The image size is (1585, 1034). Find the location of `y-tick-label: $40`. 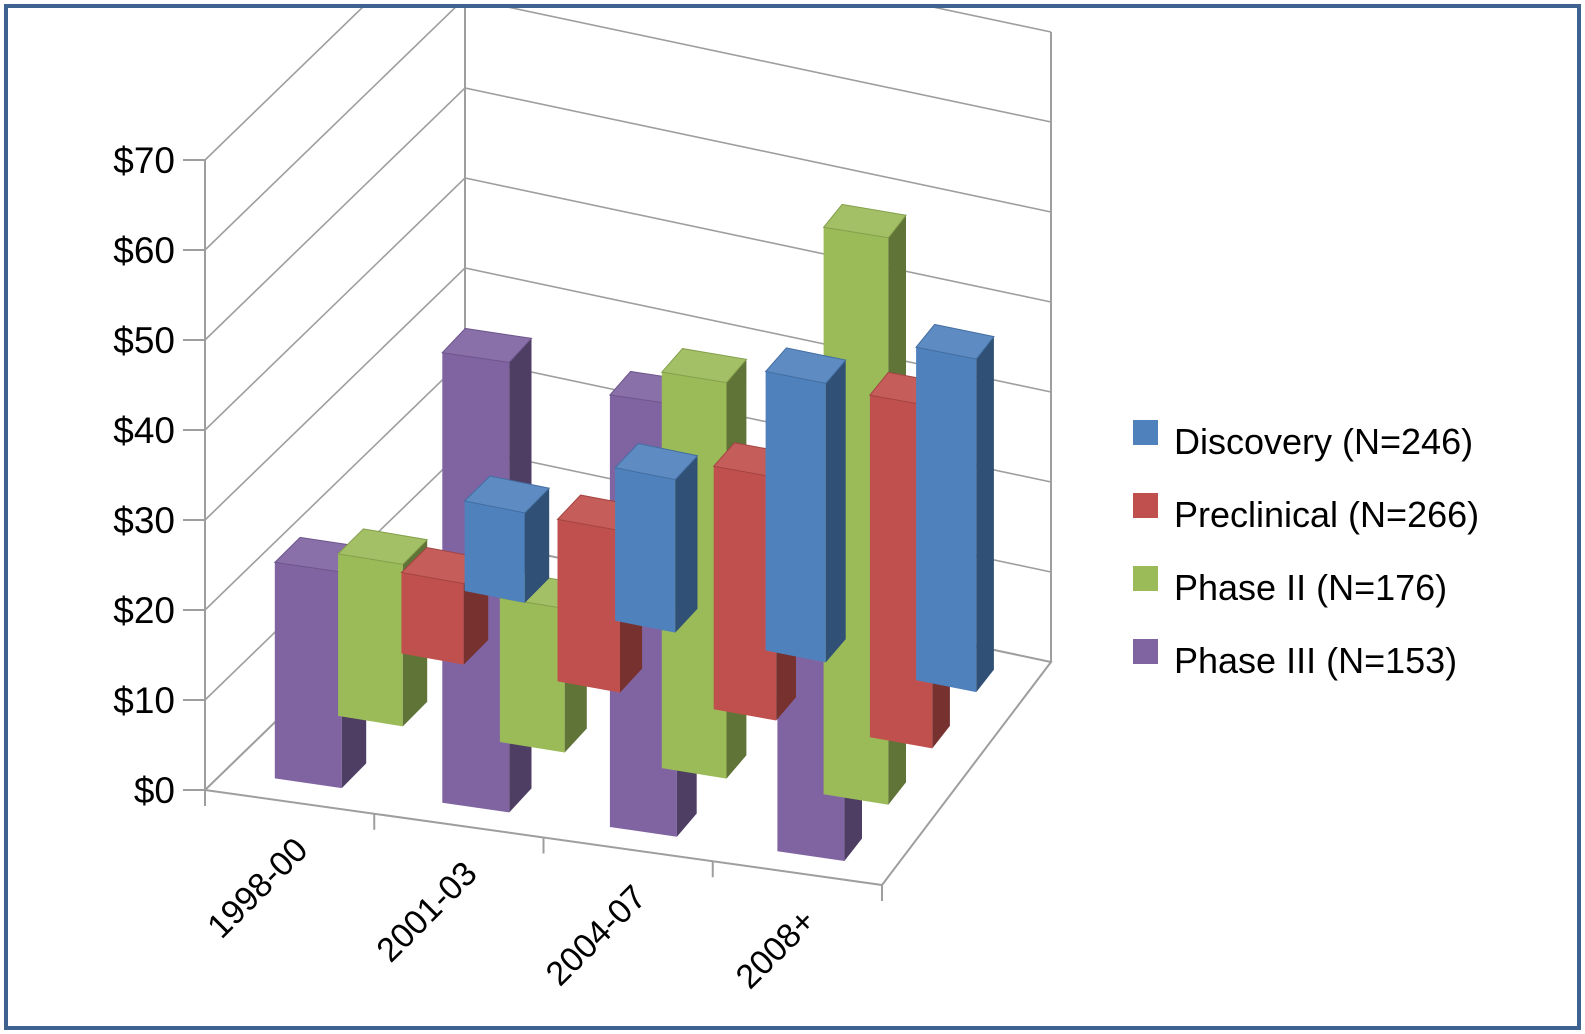

y-tick-label: $40 is located at coordinates (144, 430).